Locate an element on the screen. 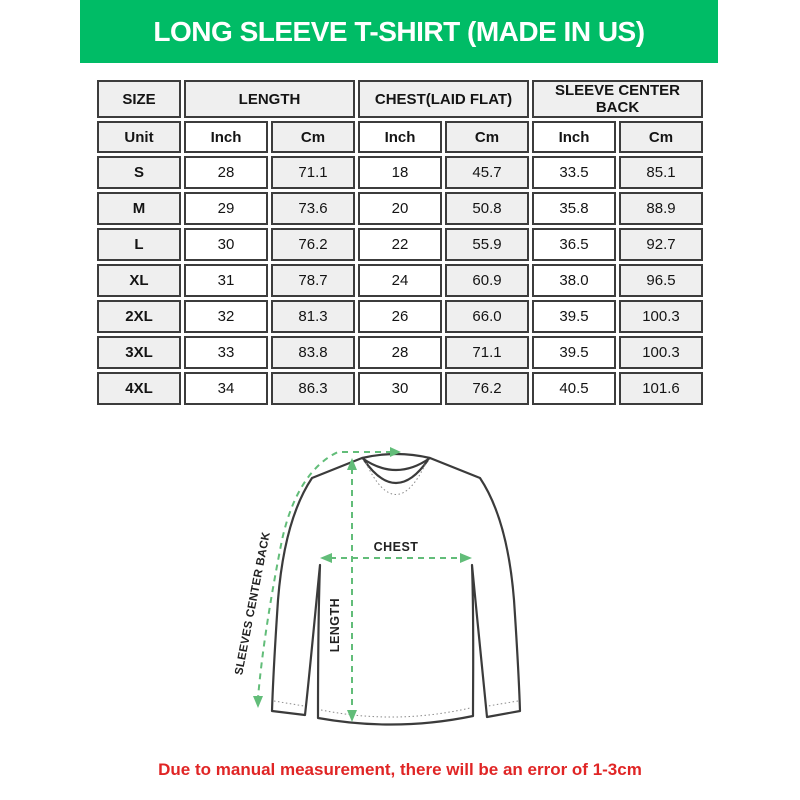  value-cell: 38.0 is located at coordinates (574, 280).